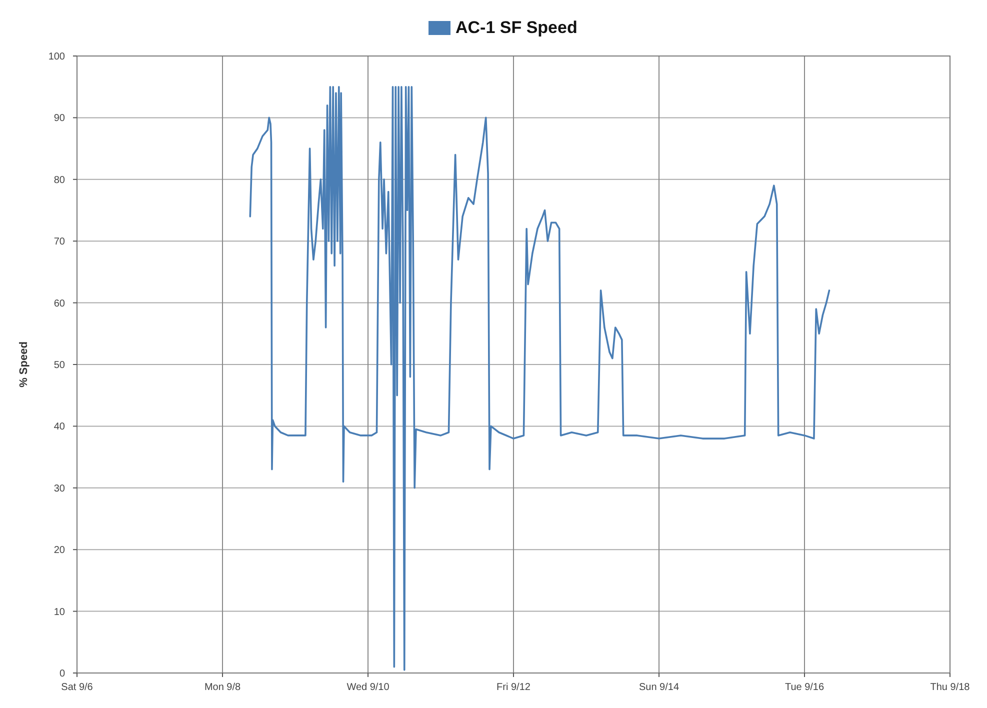  Describe the element at coordinates (60, 612) in the screenshot. I see `y-tick-label: 10` at that location.